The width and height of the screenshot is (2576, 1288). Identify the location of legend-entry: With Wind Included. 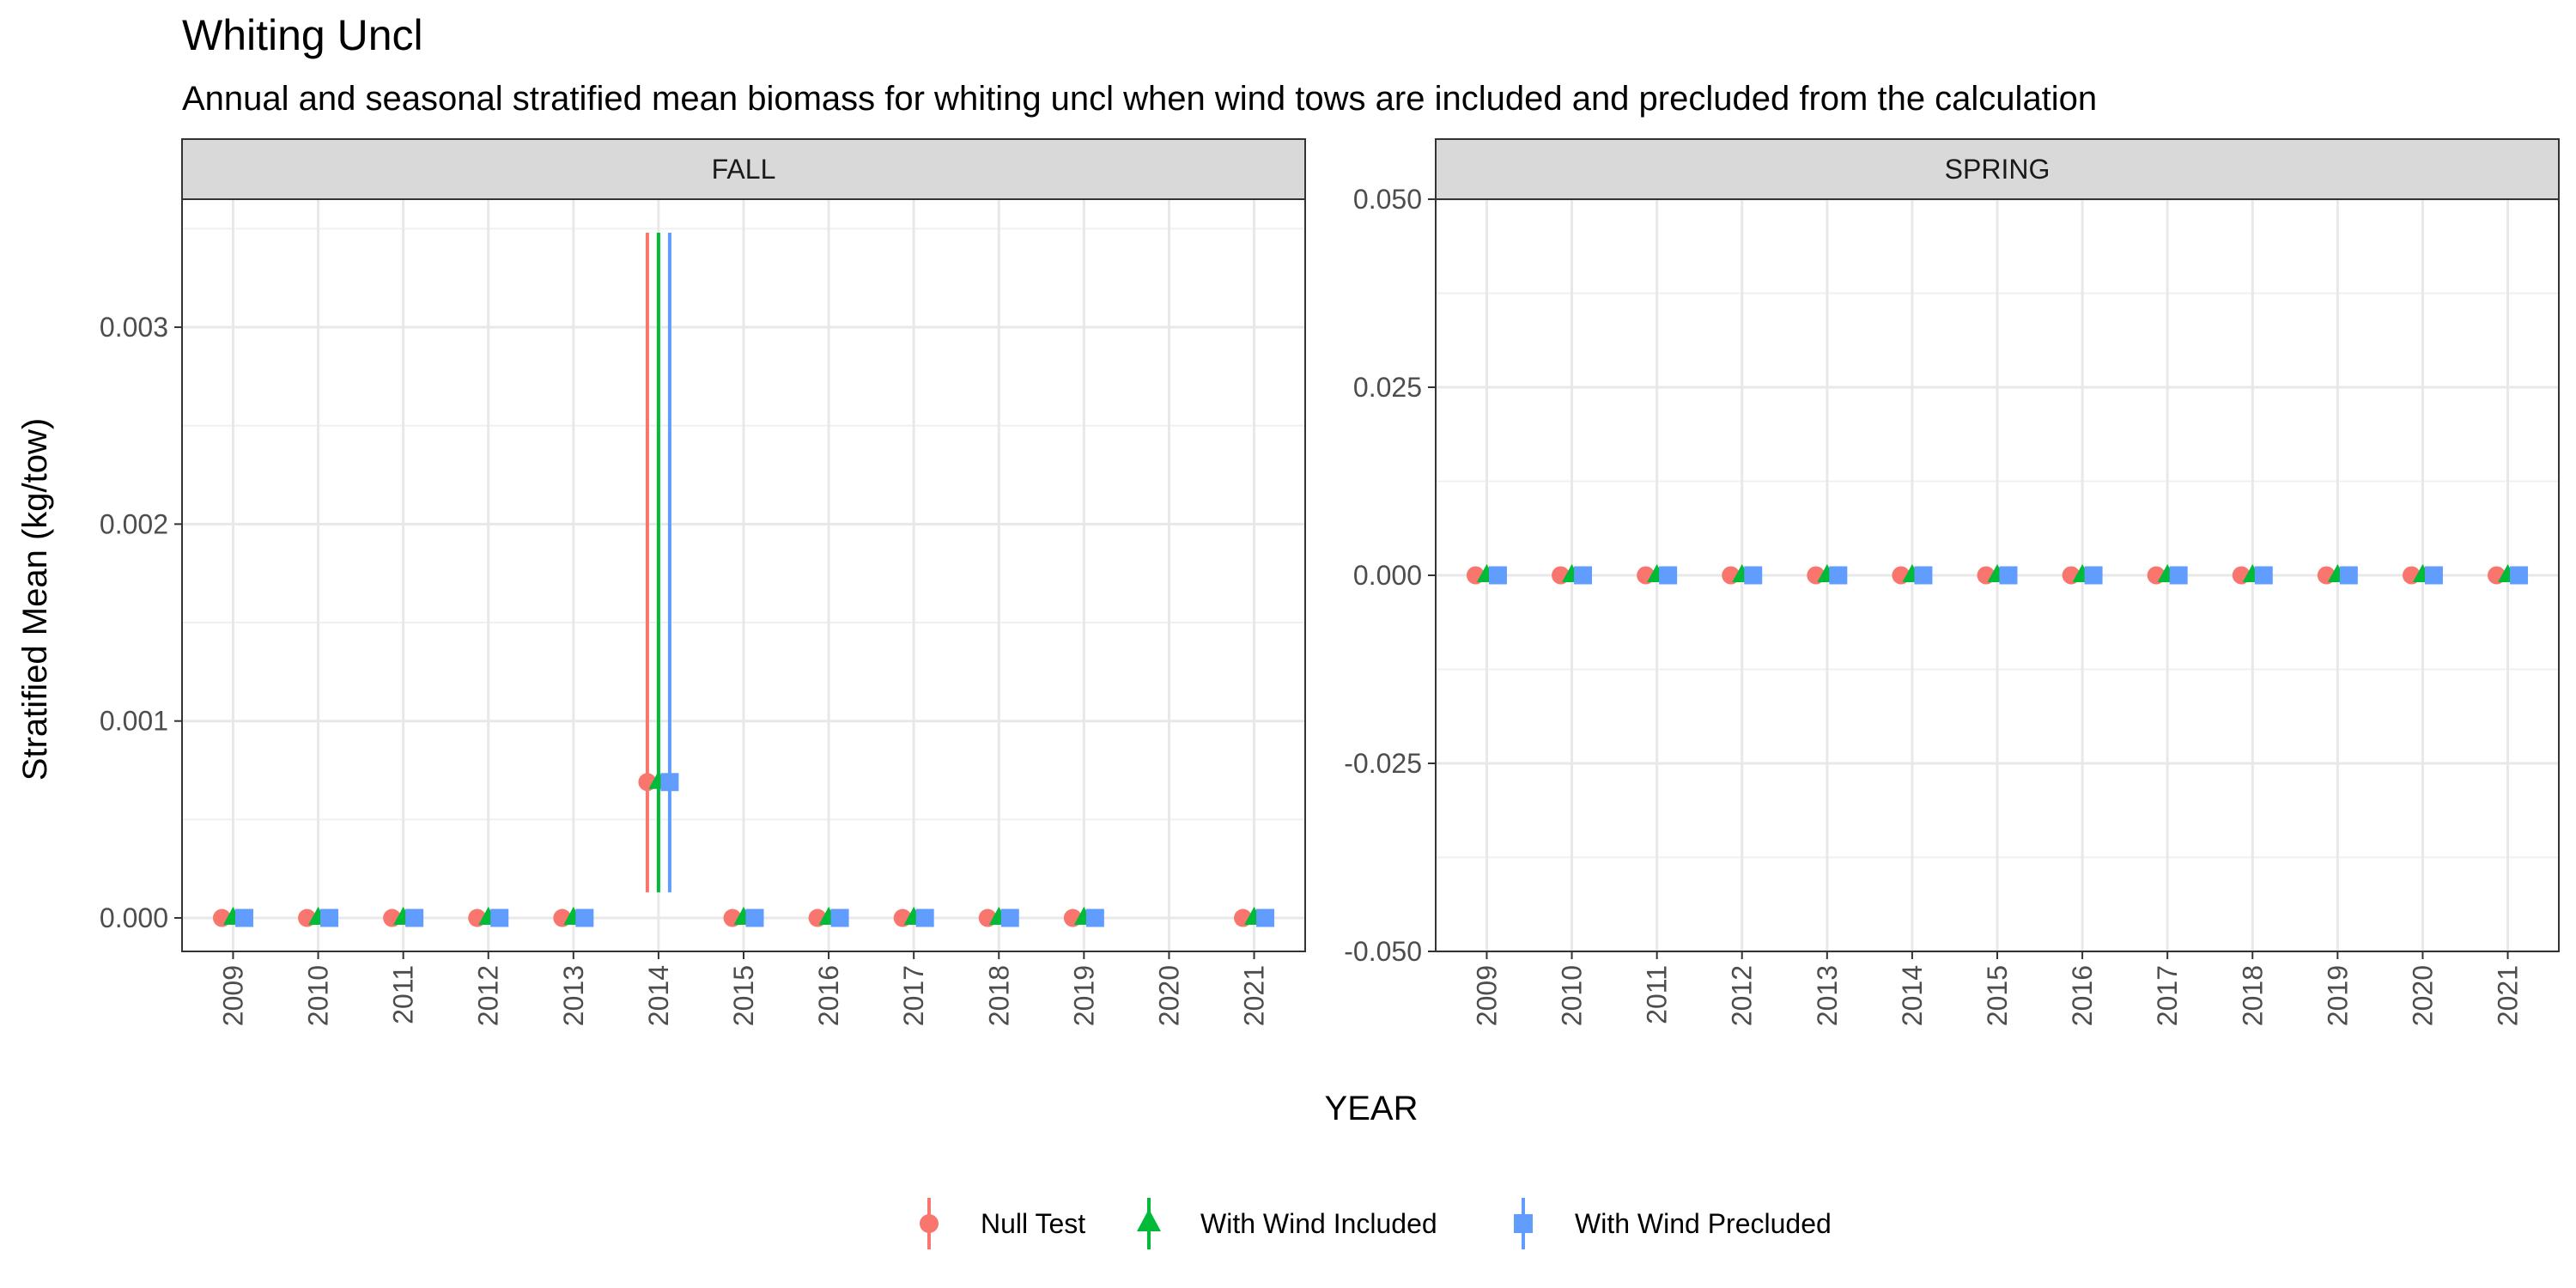
(1287, 1224).